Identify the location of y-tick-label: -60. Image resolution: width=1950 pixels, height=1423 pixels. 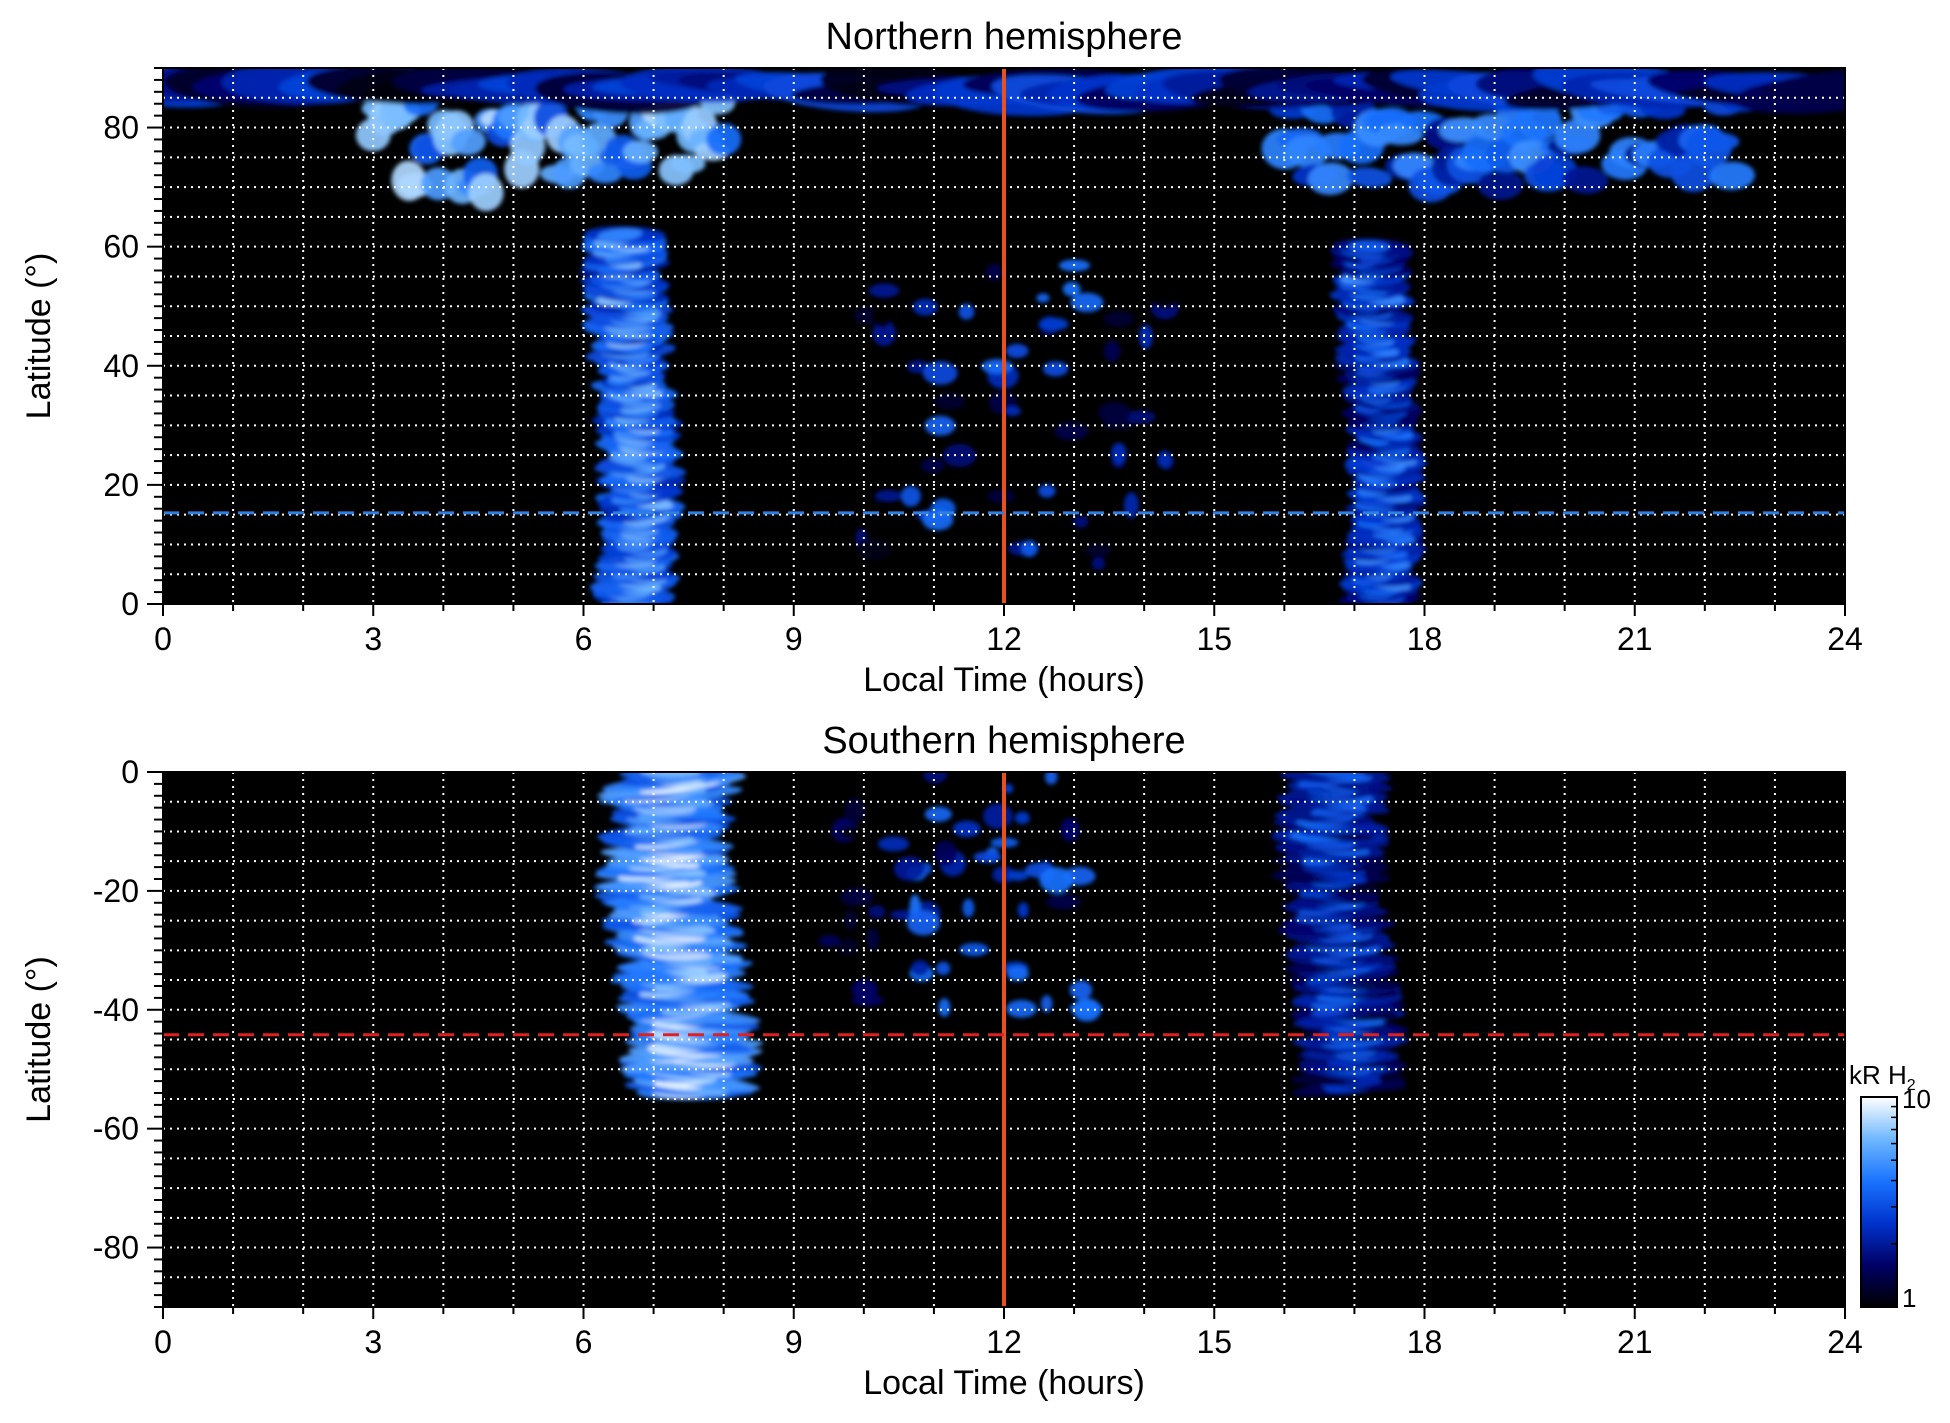
(116, 1129).